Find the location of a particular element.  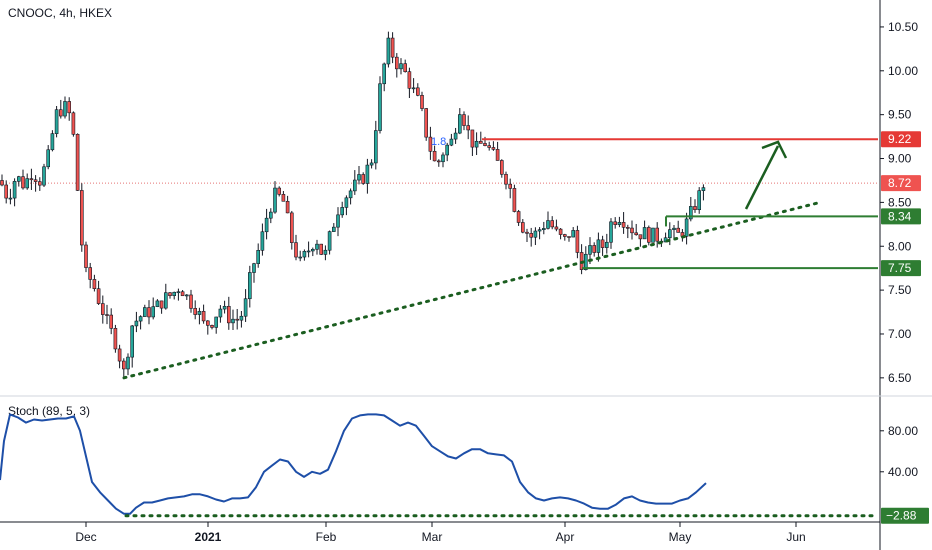

level-badge-support-lower is located at coordinates (901, 268).